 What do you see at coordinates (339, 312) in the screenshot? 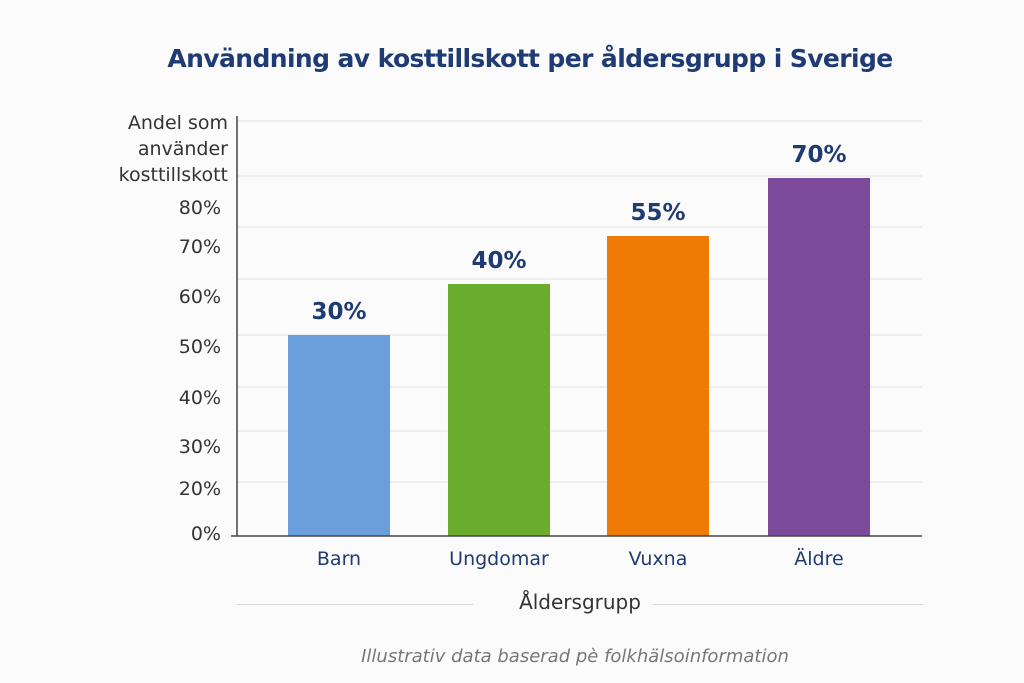
I see `value-label: 30%` at bounding box center [339, 312].